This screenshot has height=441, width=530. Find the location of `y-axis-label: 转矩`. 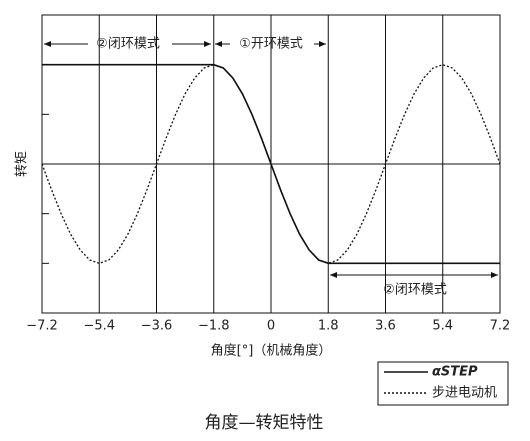

y-axis-label: 转矩 is located at coordinates (22, 164).